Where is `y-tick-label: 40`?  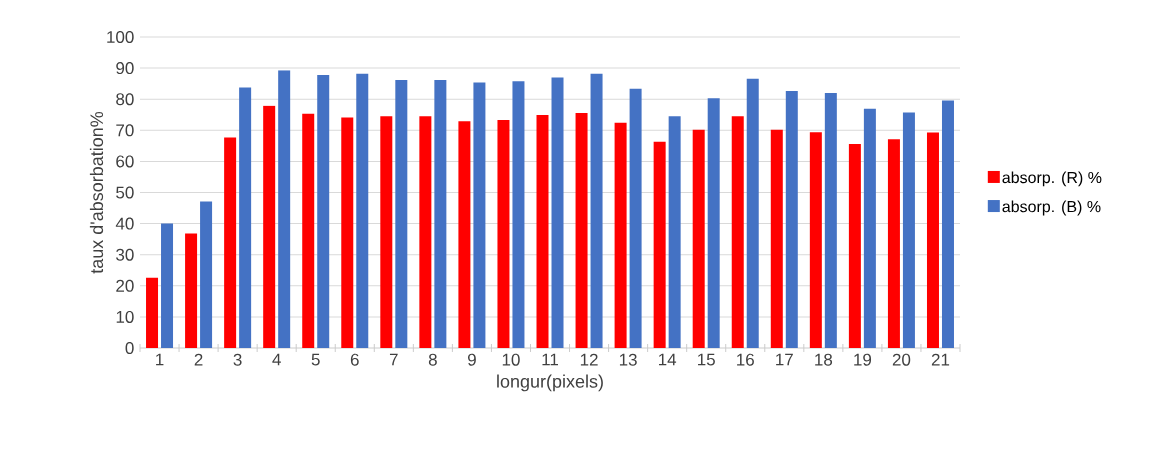 y-tick-label: 40 is located at coordinates (124, 223).